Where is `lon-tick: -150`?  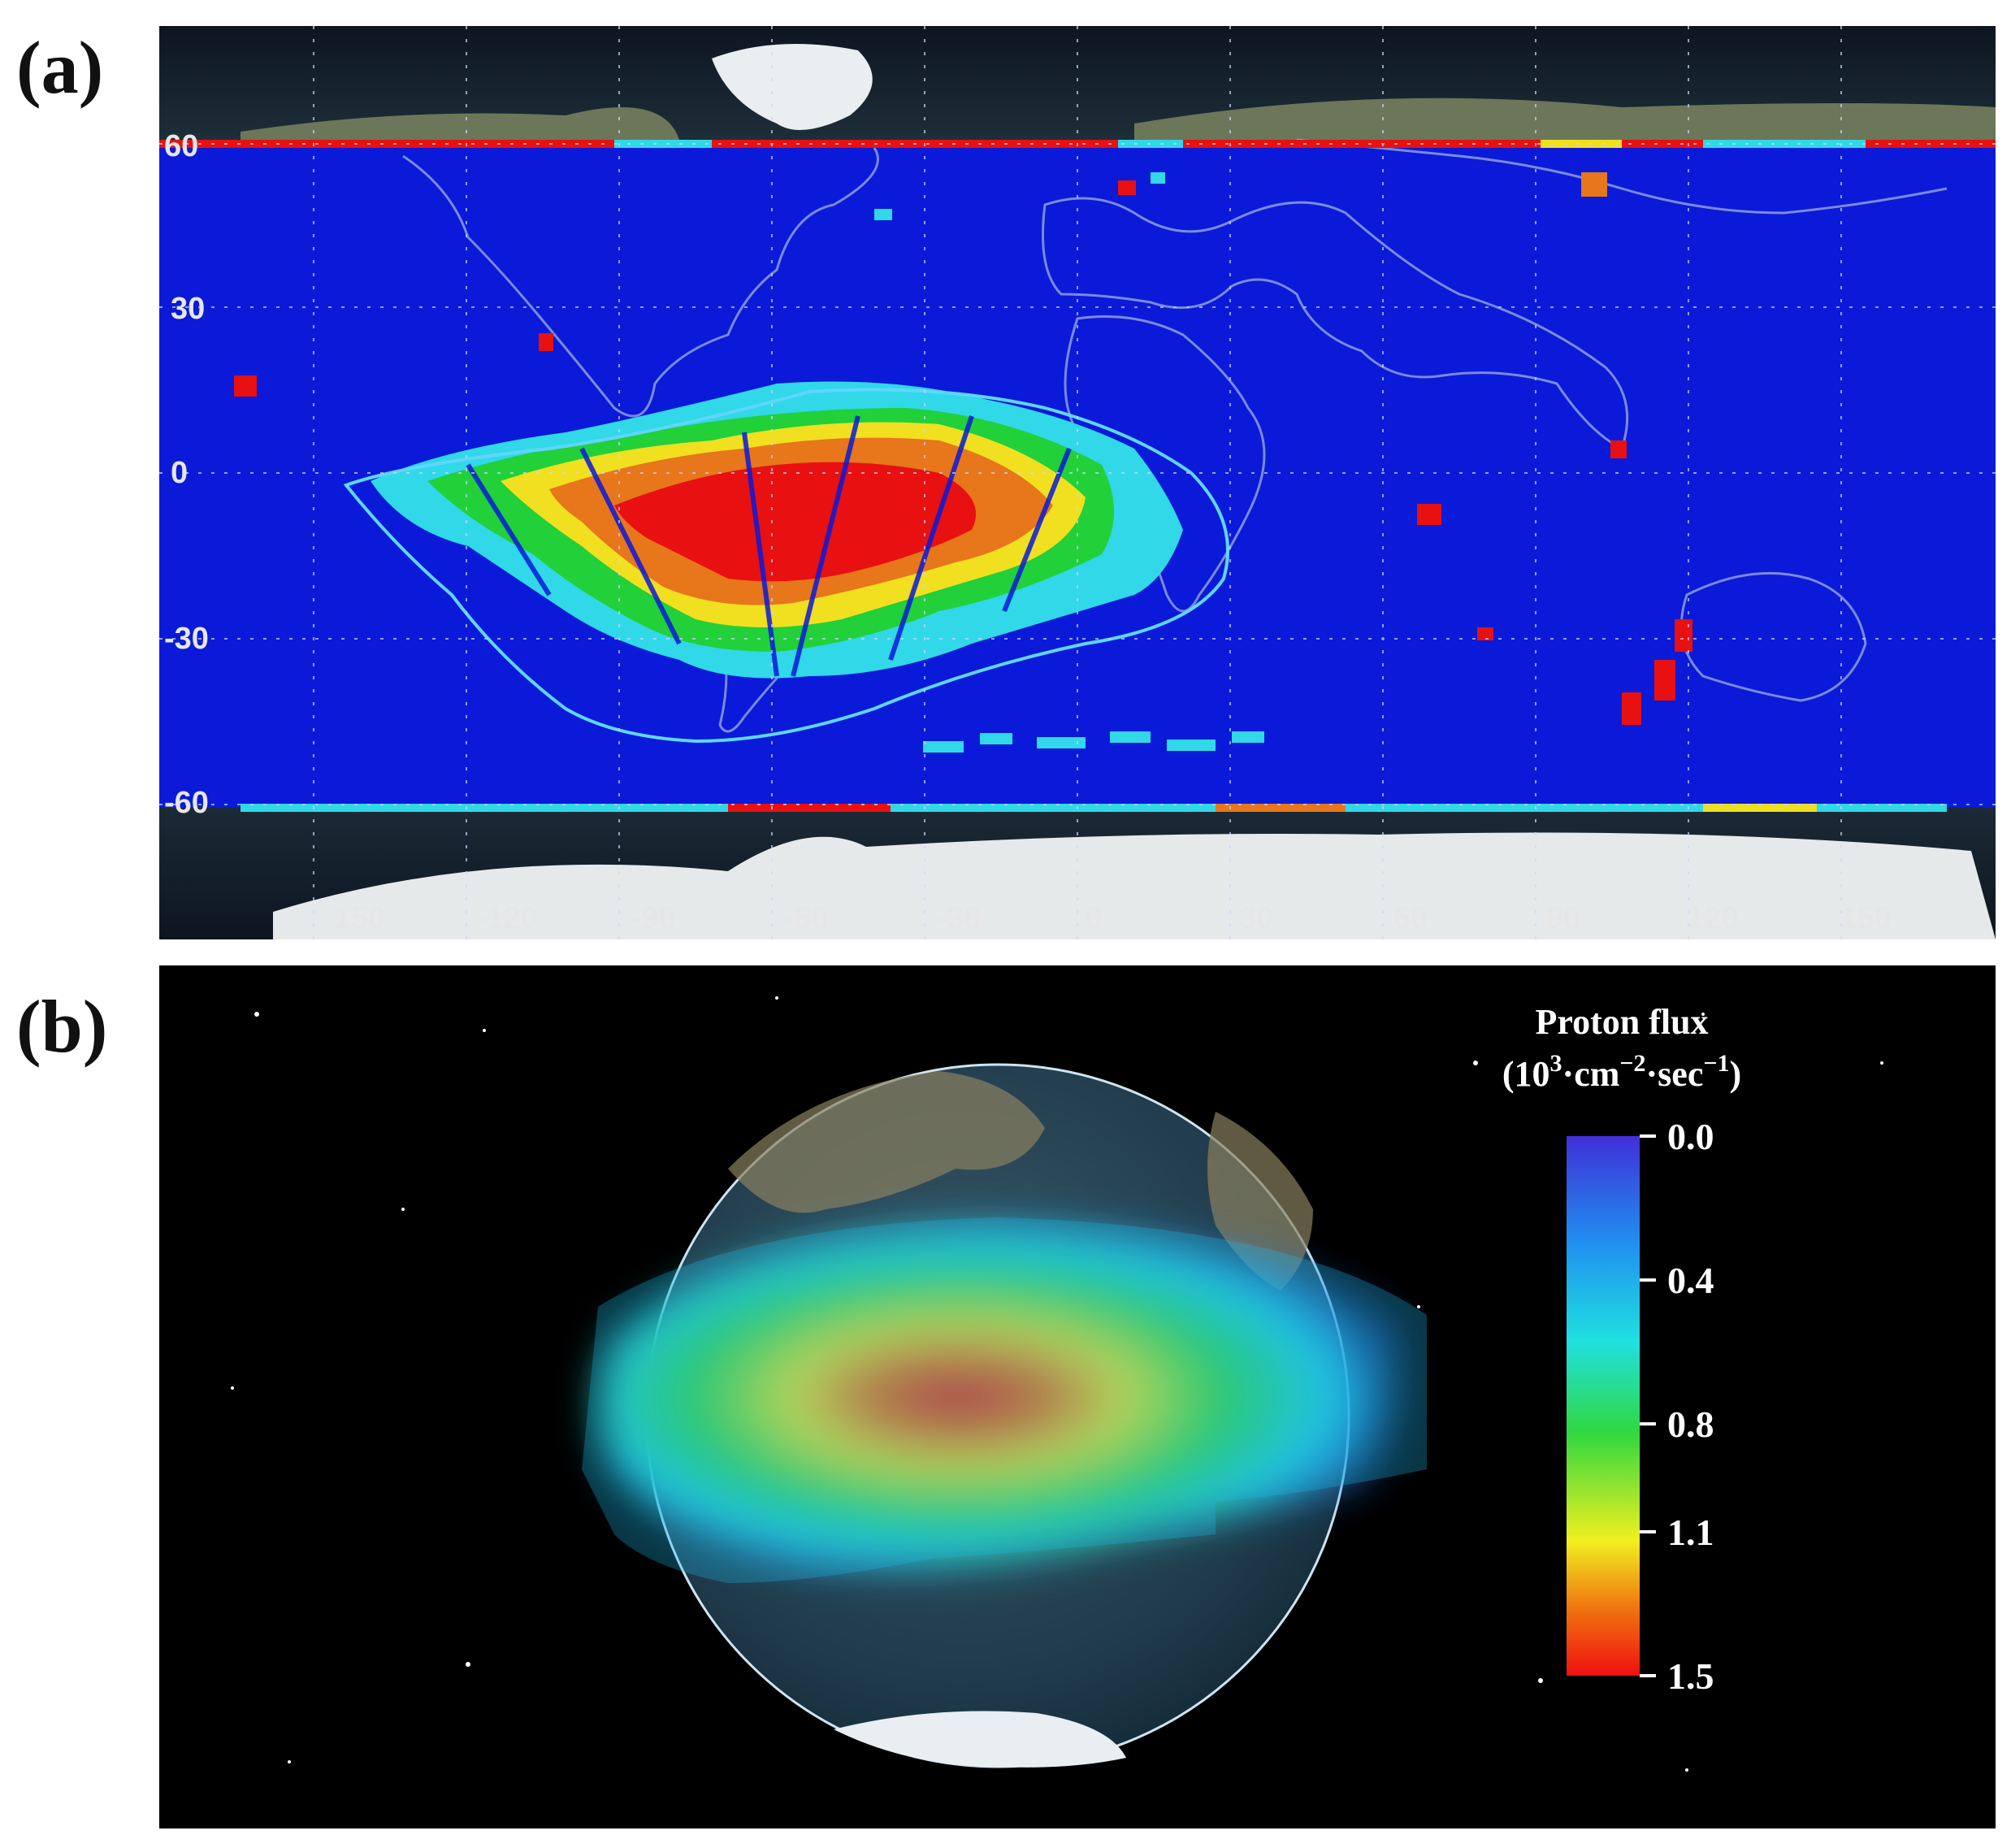 lon-tick: -150 is located at coordinates (354, 918).